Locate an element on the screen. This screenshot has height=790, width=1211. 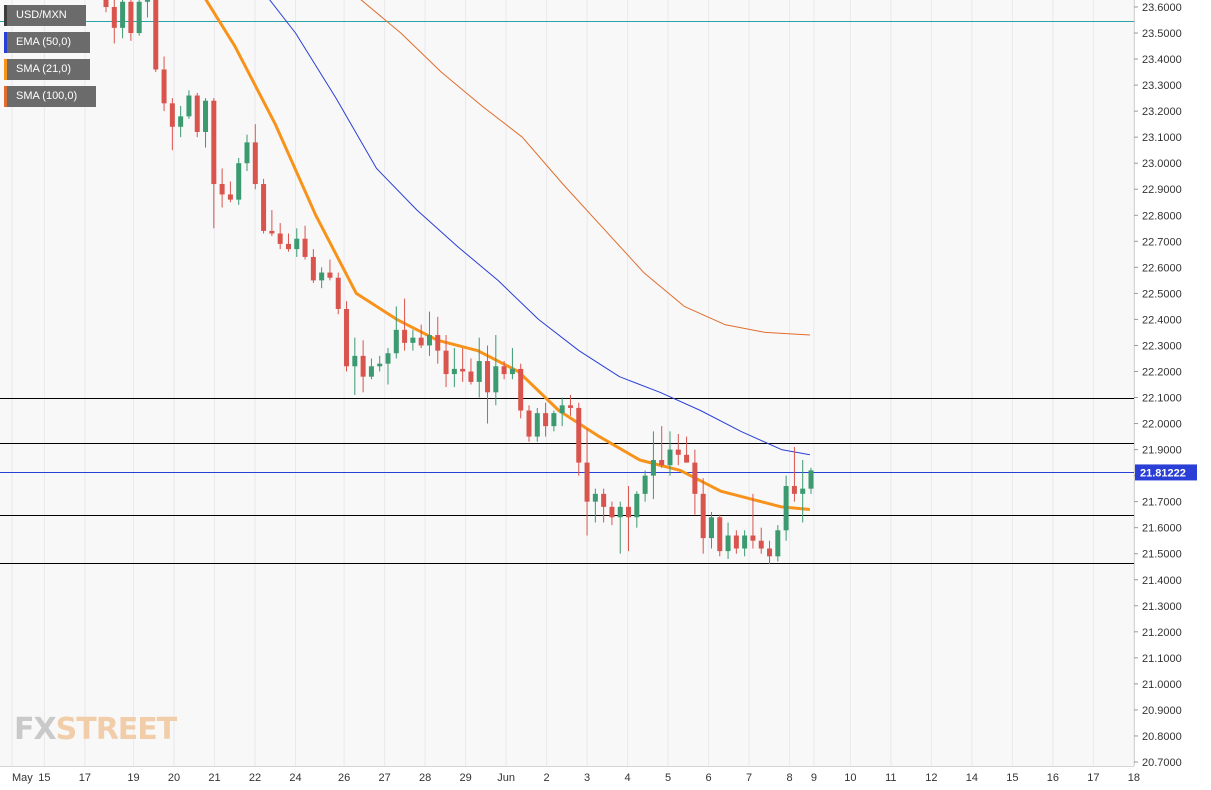
y-tick-label: 23.6000 is located at coordinates (1162, 8).